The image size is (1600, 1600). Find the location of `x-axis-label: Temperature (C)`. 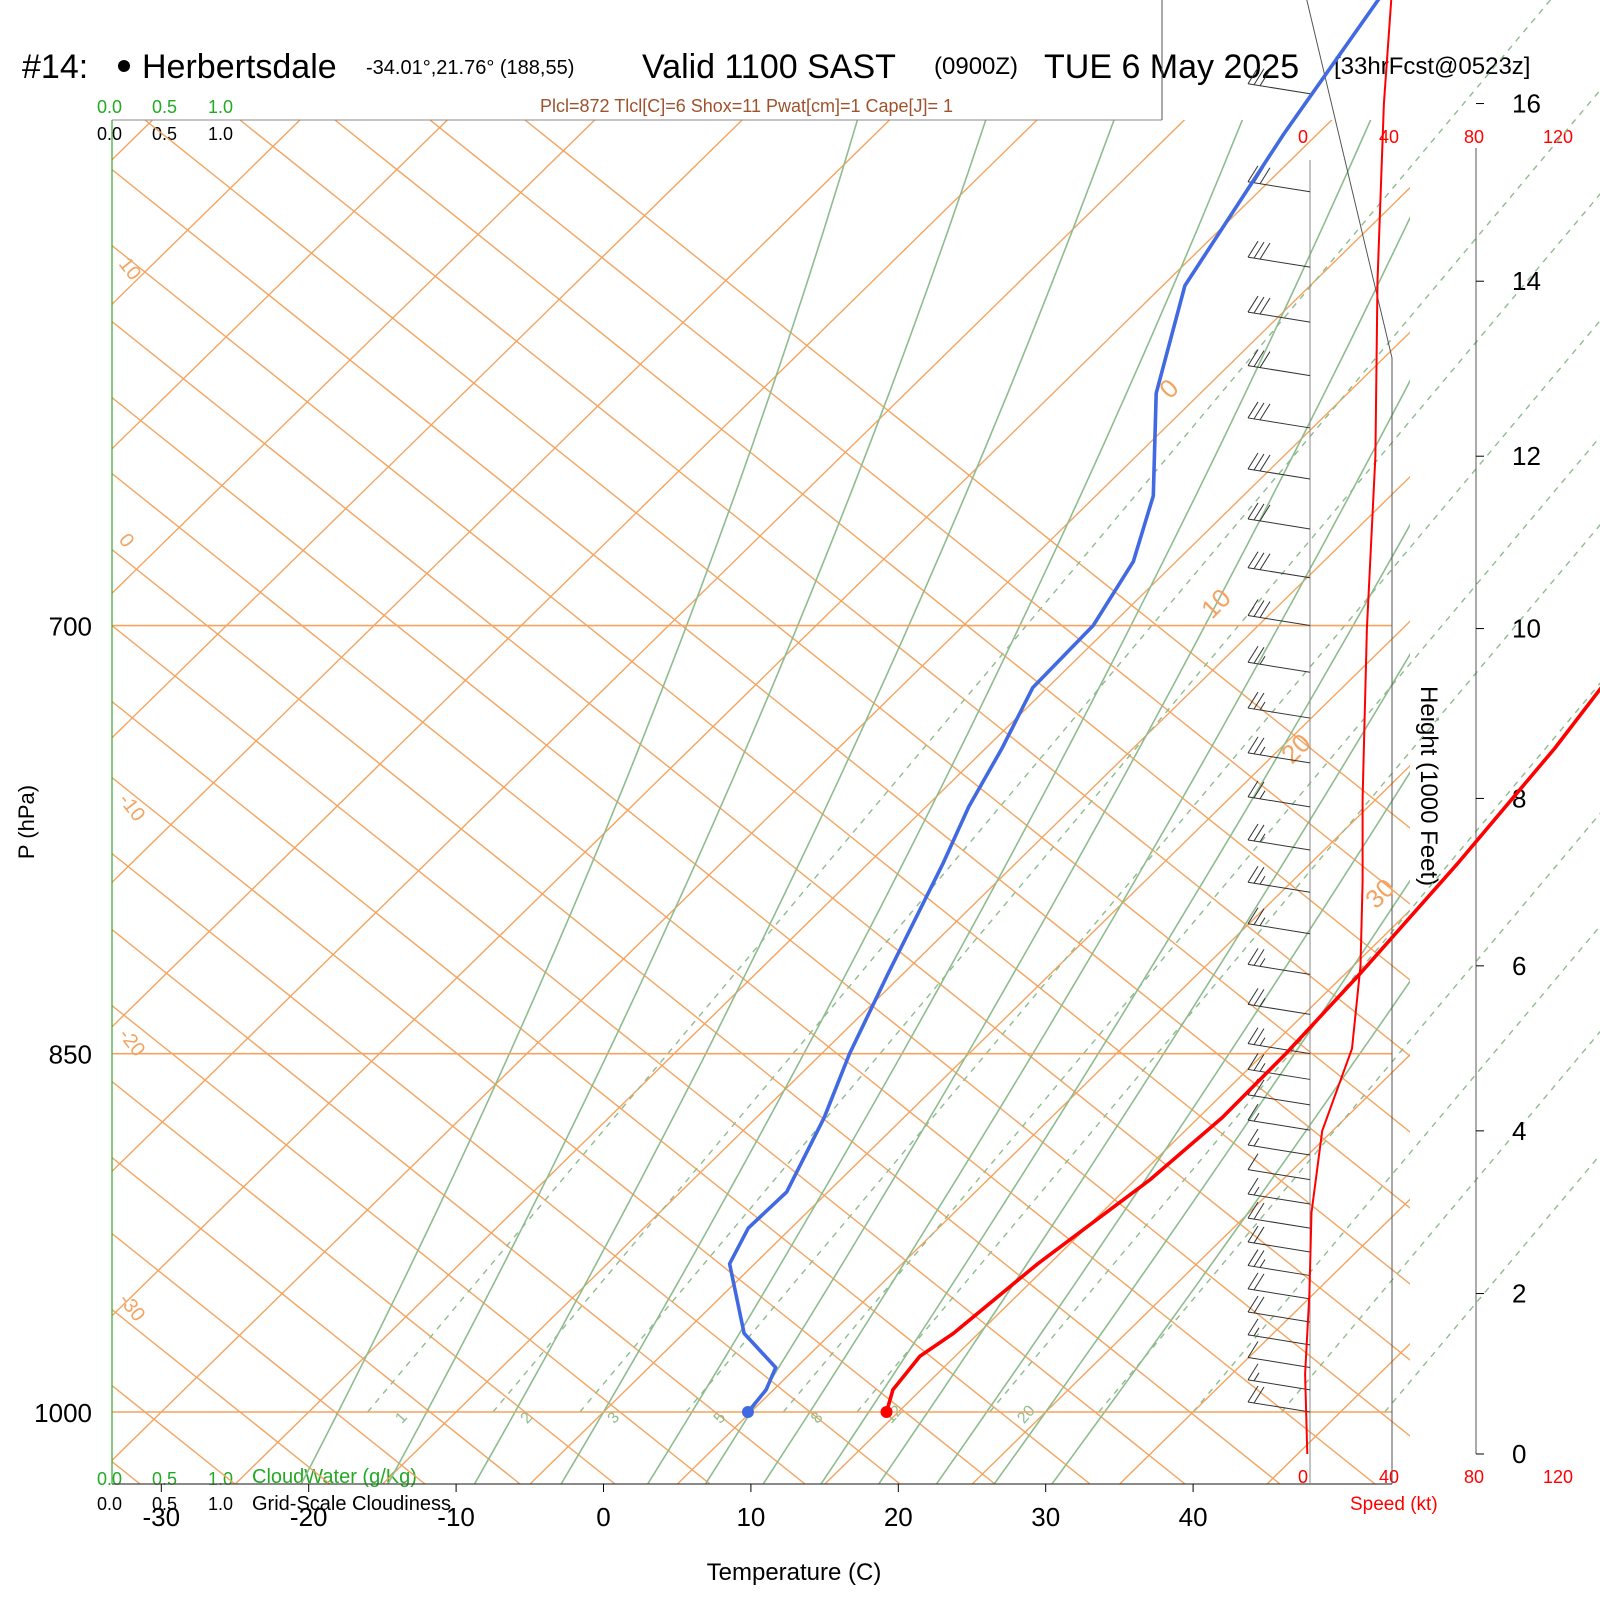

x-axis-label: Temperature (C) is located at coordinates (794, 1572).